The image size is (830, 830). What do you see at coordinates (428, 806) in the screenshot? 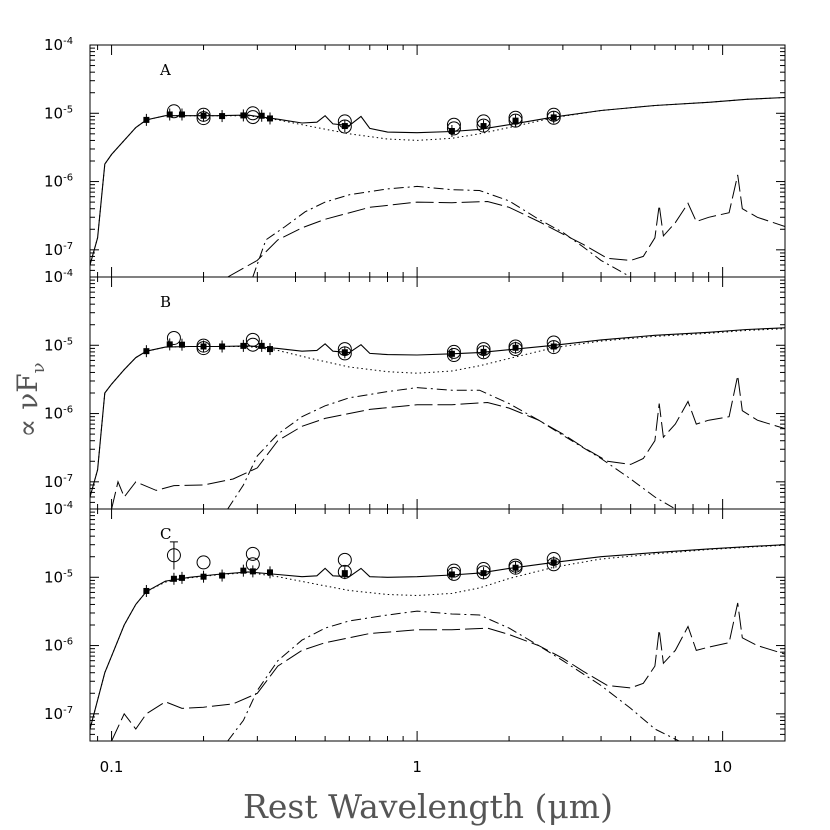
I see `x-axis-title: Rest Wavelength (μm)` at bounding box center [428, 806].